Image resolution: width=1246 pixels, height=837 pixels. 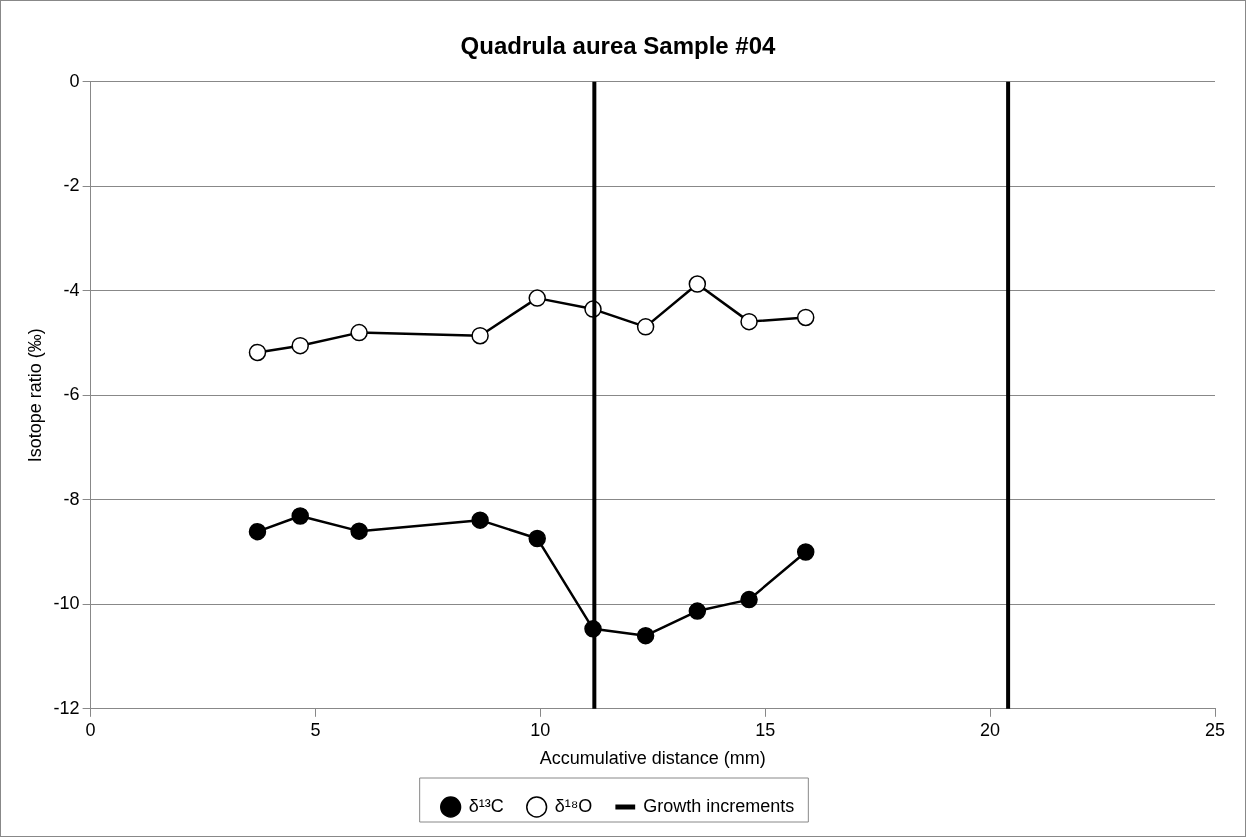 I want to click on y-tick-label: -6, so click(x=71, y=394).